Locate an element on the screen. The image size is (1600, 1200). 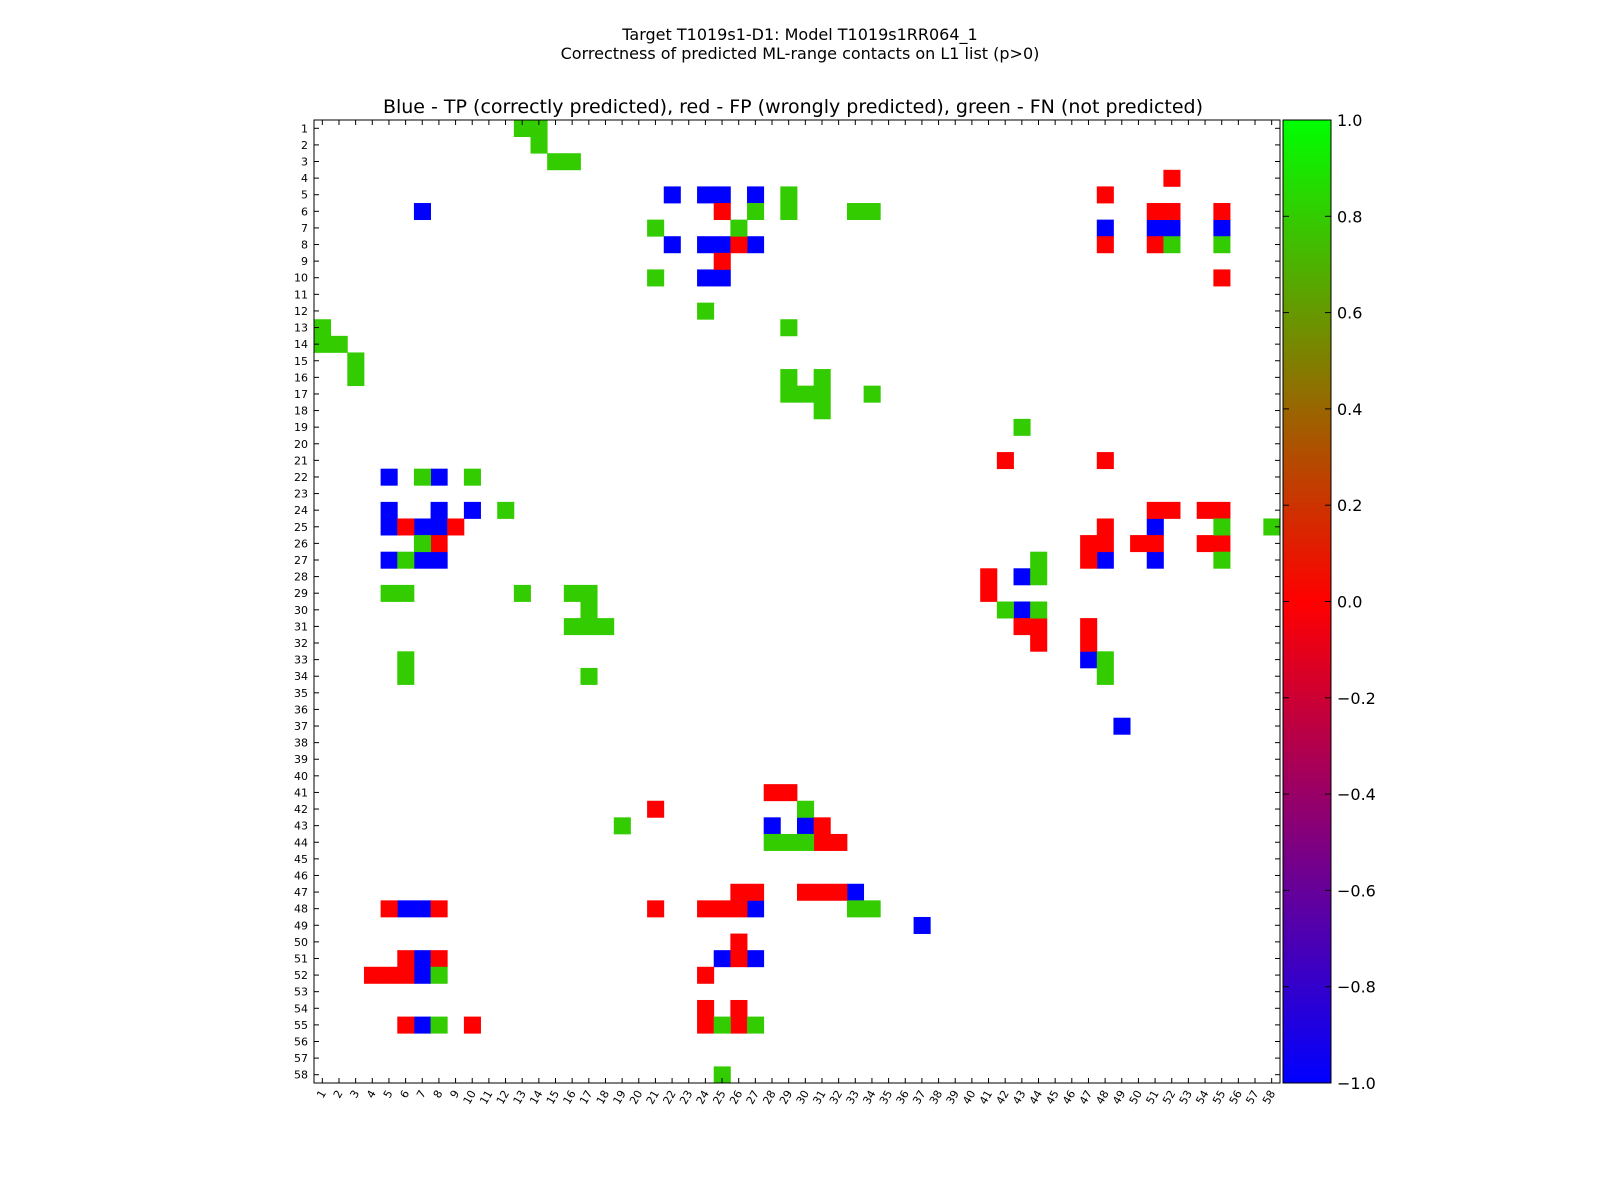
y-tick-label: 27 is located at coordinates (301, 560).